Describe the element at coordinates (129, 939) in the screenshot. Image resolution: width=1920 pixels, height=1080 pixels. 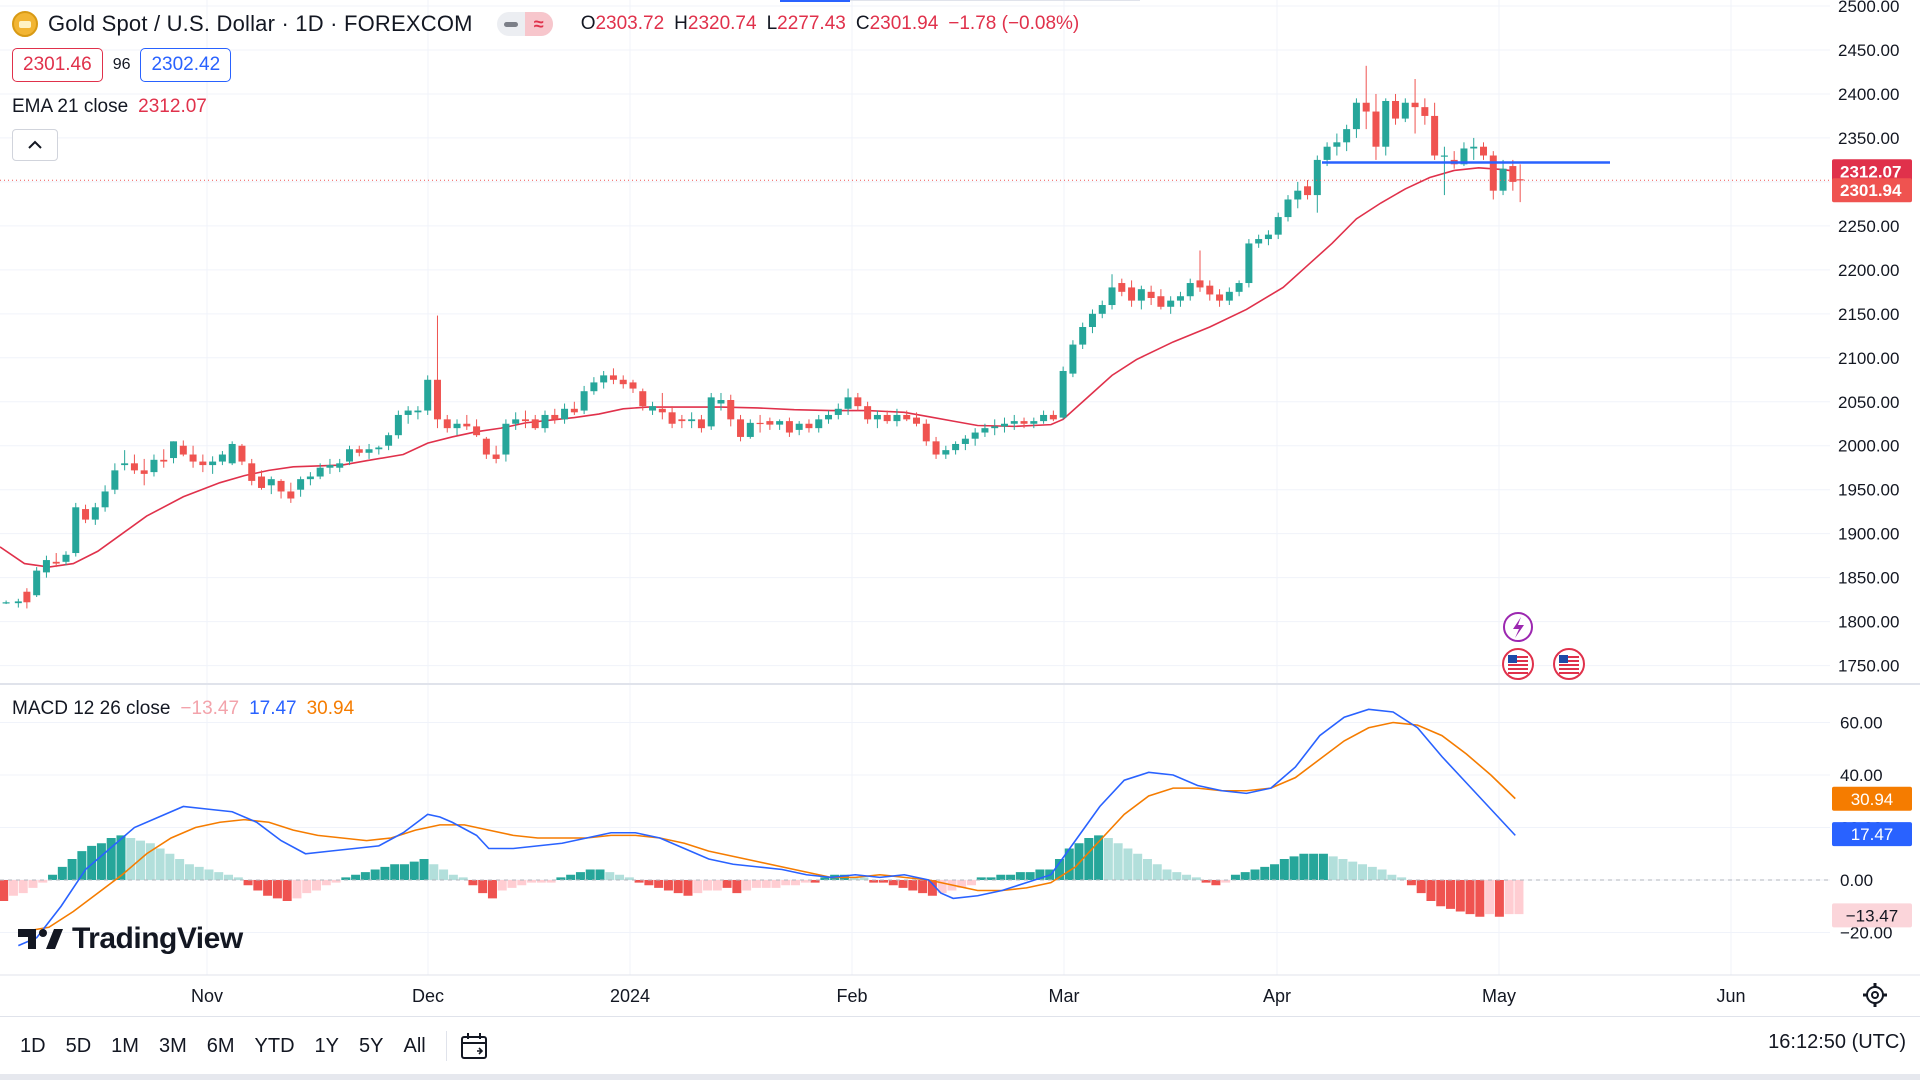
I see `tradingview-logo: TradingView` at that location.